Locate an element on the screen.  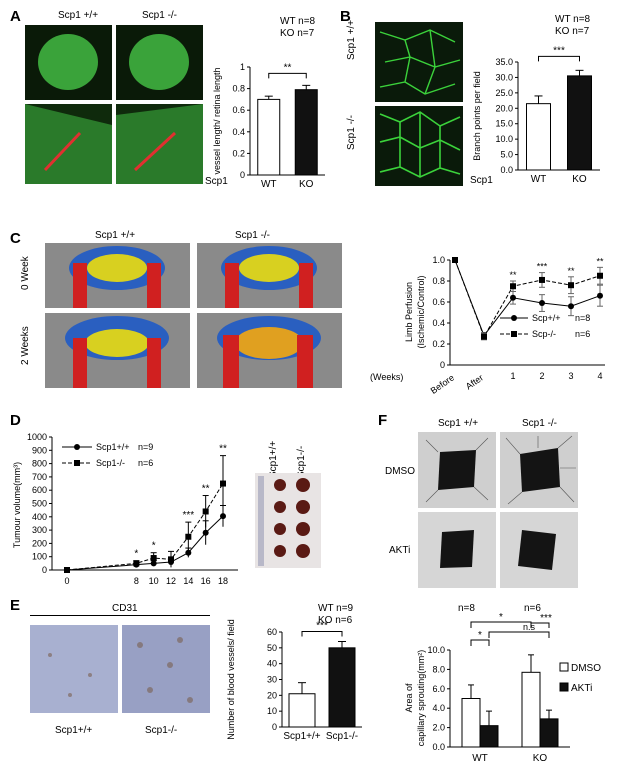
y-tick-label: 700 is located at coordinates (39, 477).